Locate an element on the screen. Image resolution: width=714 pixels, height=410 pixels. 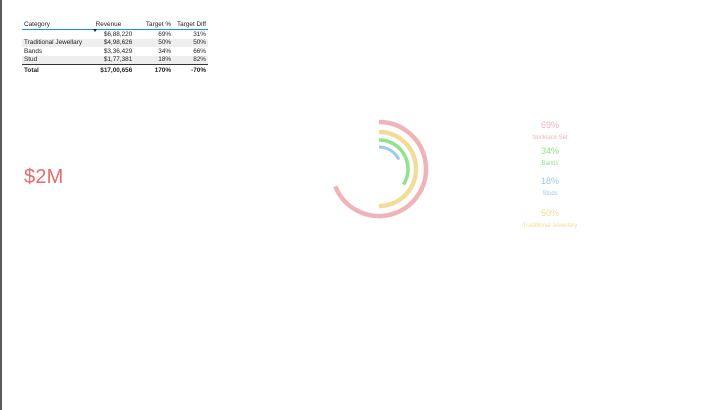
header-target-pct: Target % is located at coordinates (158, 24).